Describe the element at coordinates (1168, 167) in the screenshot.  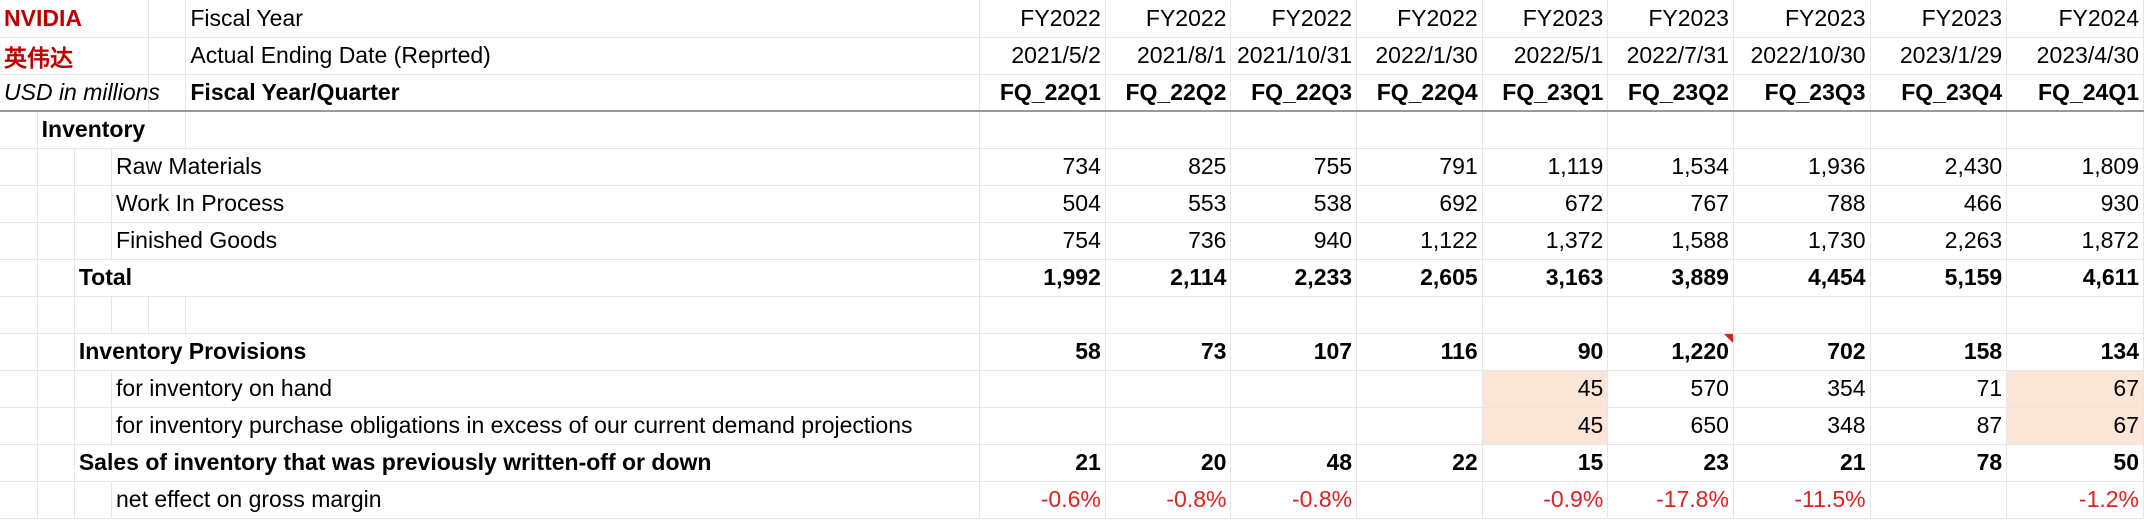
I see `raw-materials-row-value: 825` at that location.